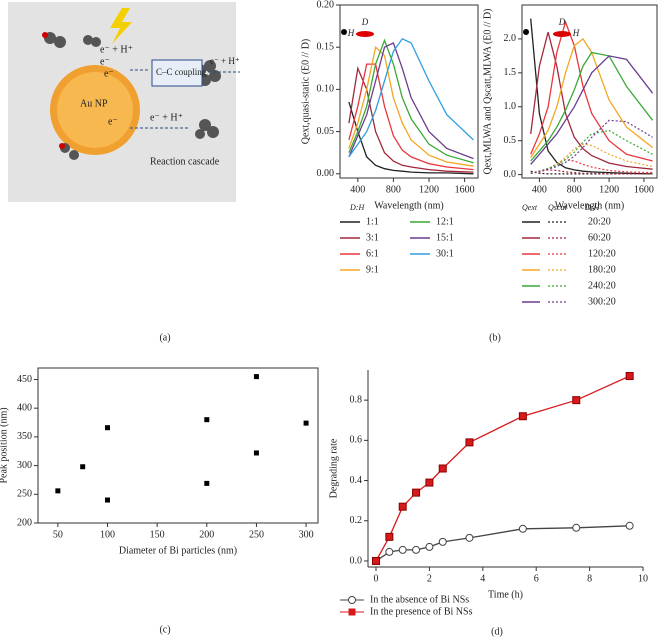 This screenshot has width=659, height=640. I want to click on legend-label: 120:20, so click(602, 253).